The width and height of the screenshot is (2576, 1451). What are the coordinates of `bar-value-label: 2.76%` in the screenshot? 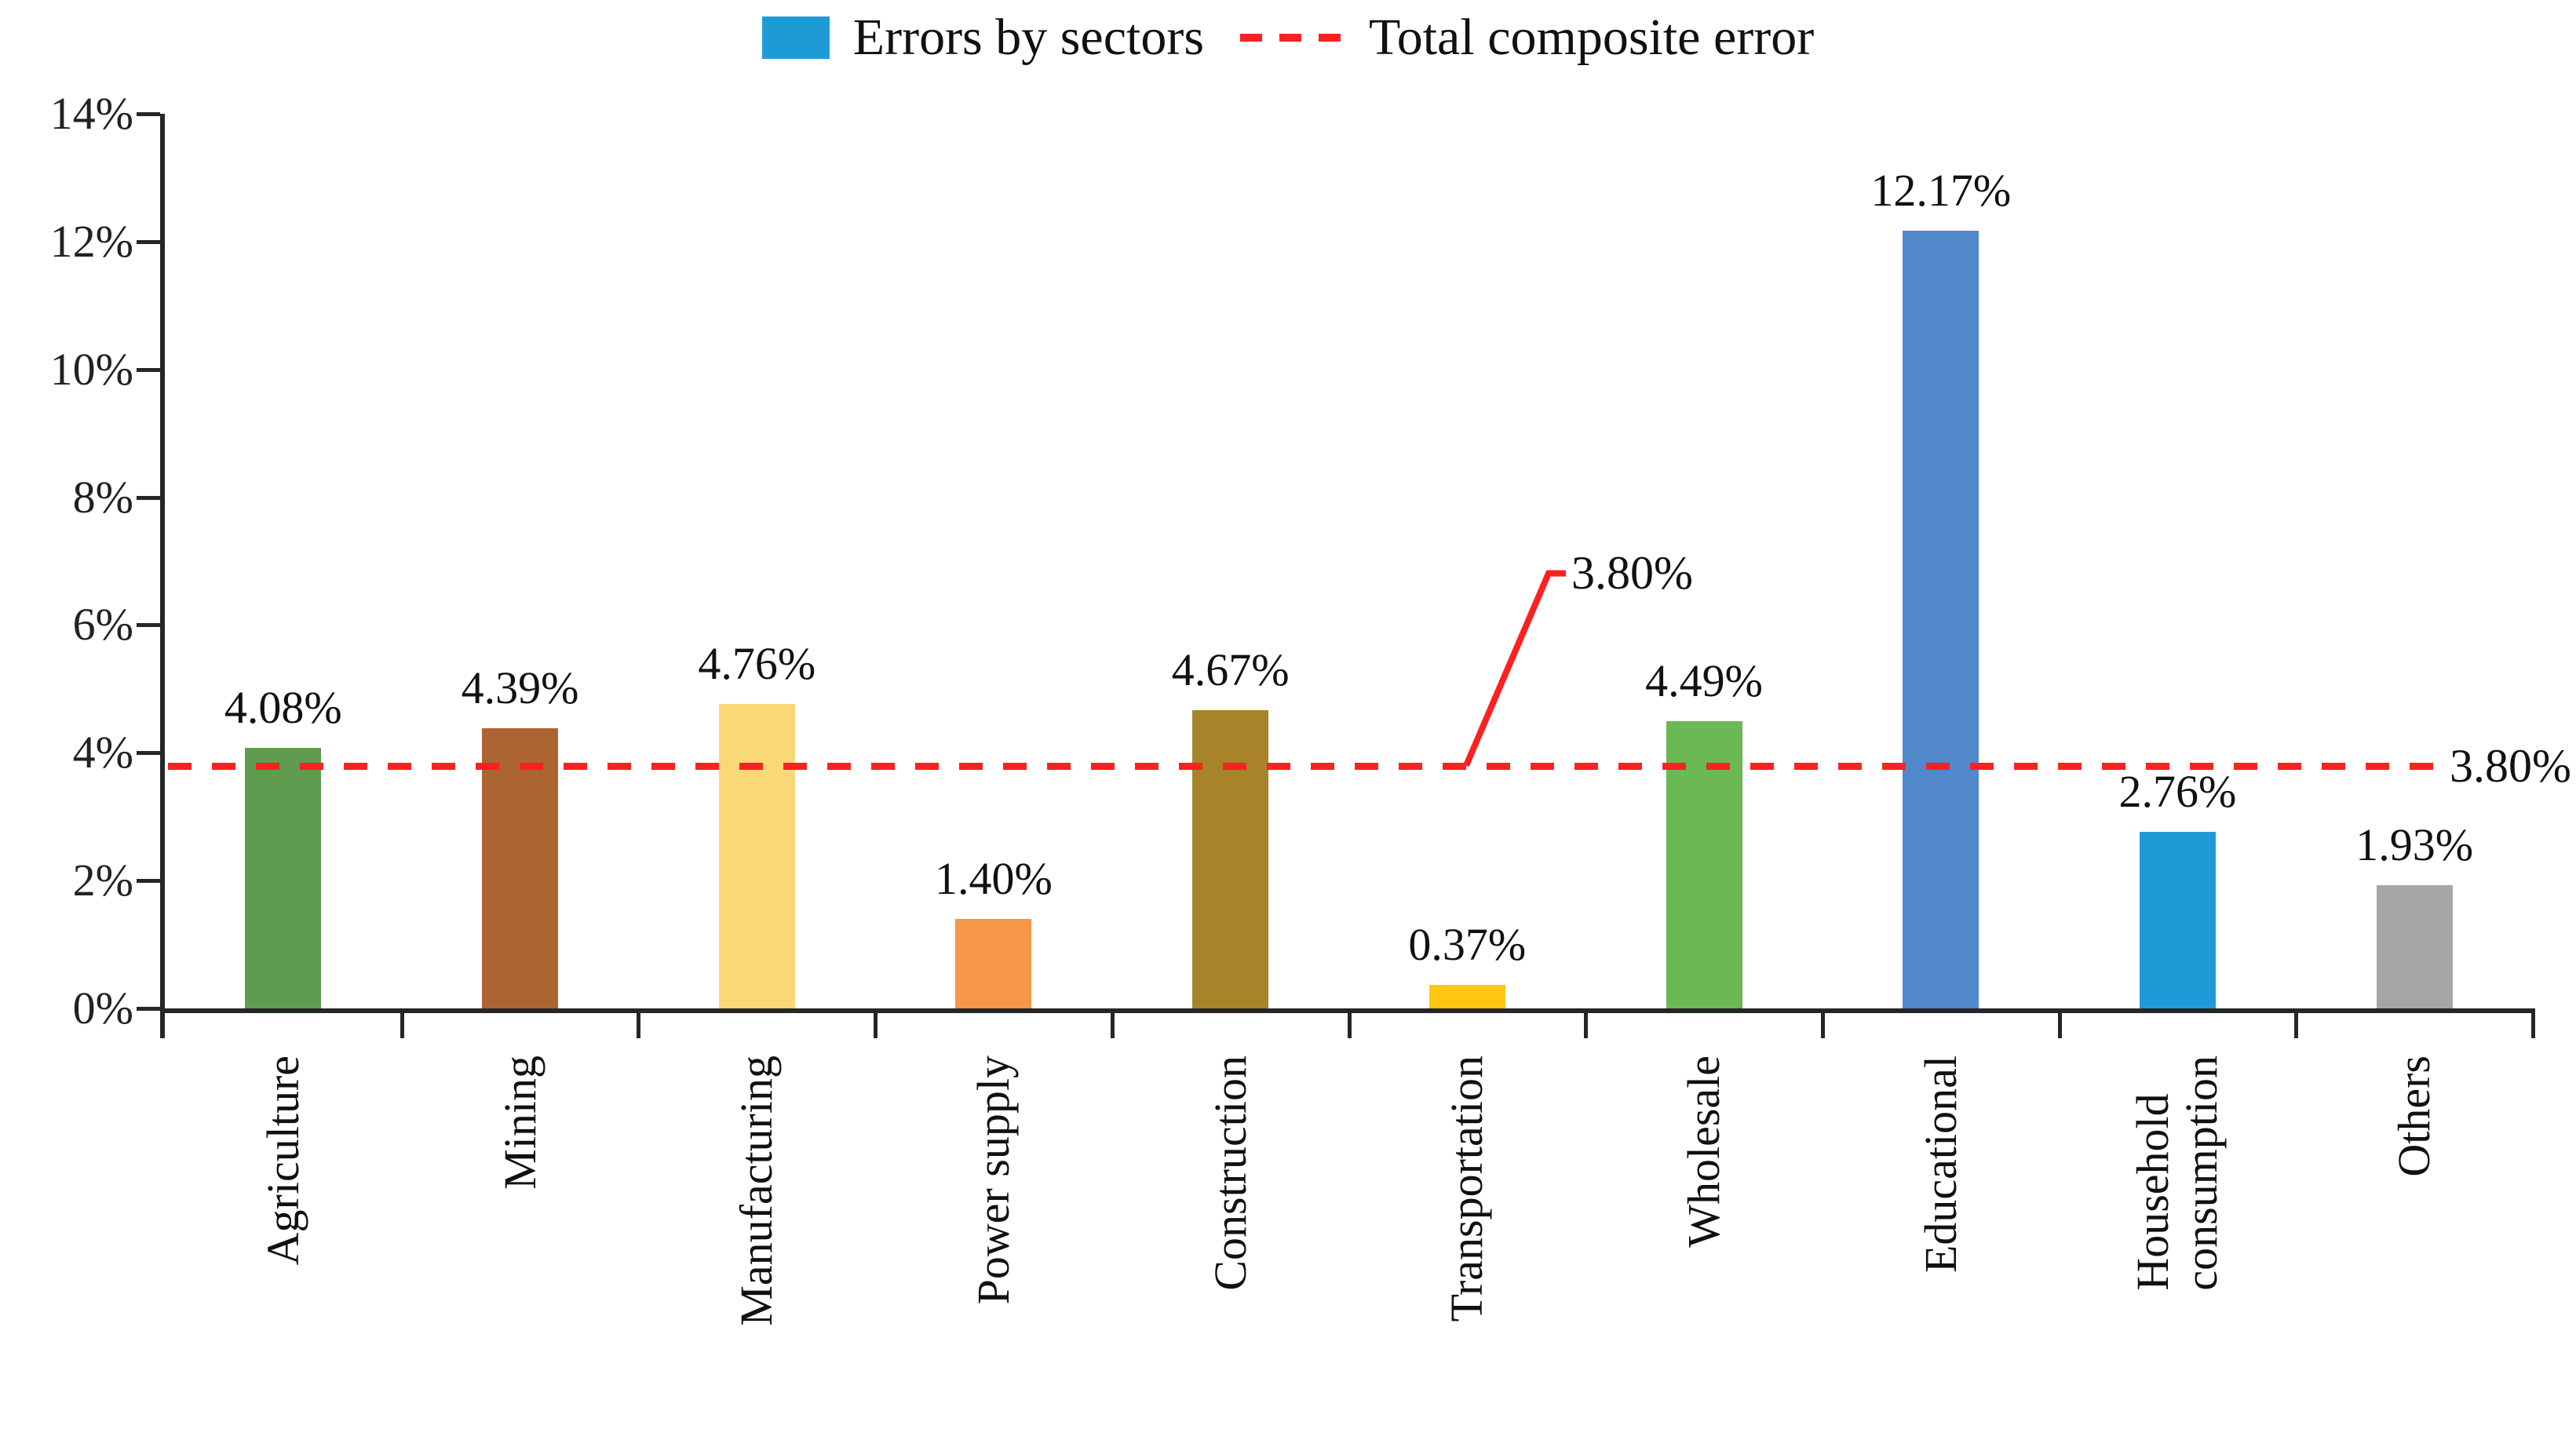 It's located at (2177, 792).